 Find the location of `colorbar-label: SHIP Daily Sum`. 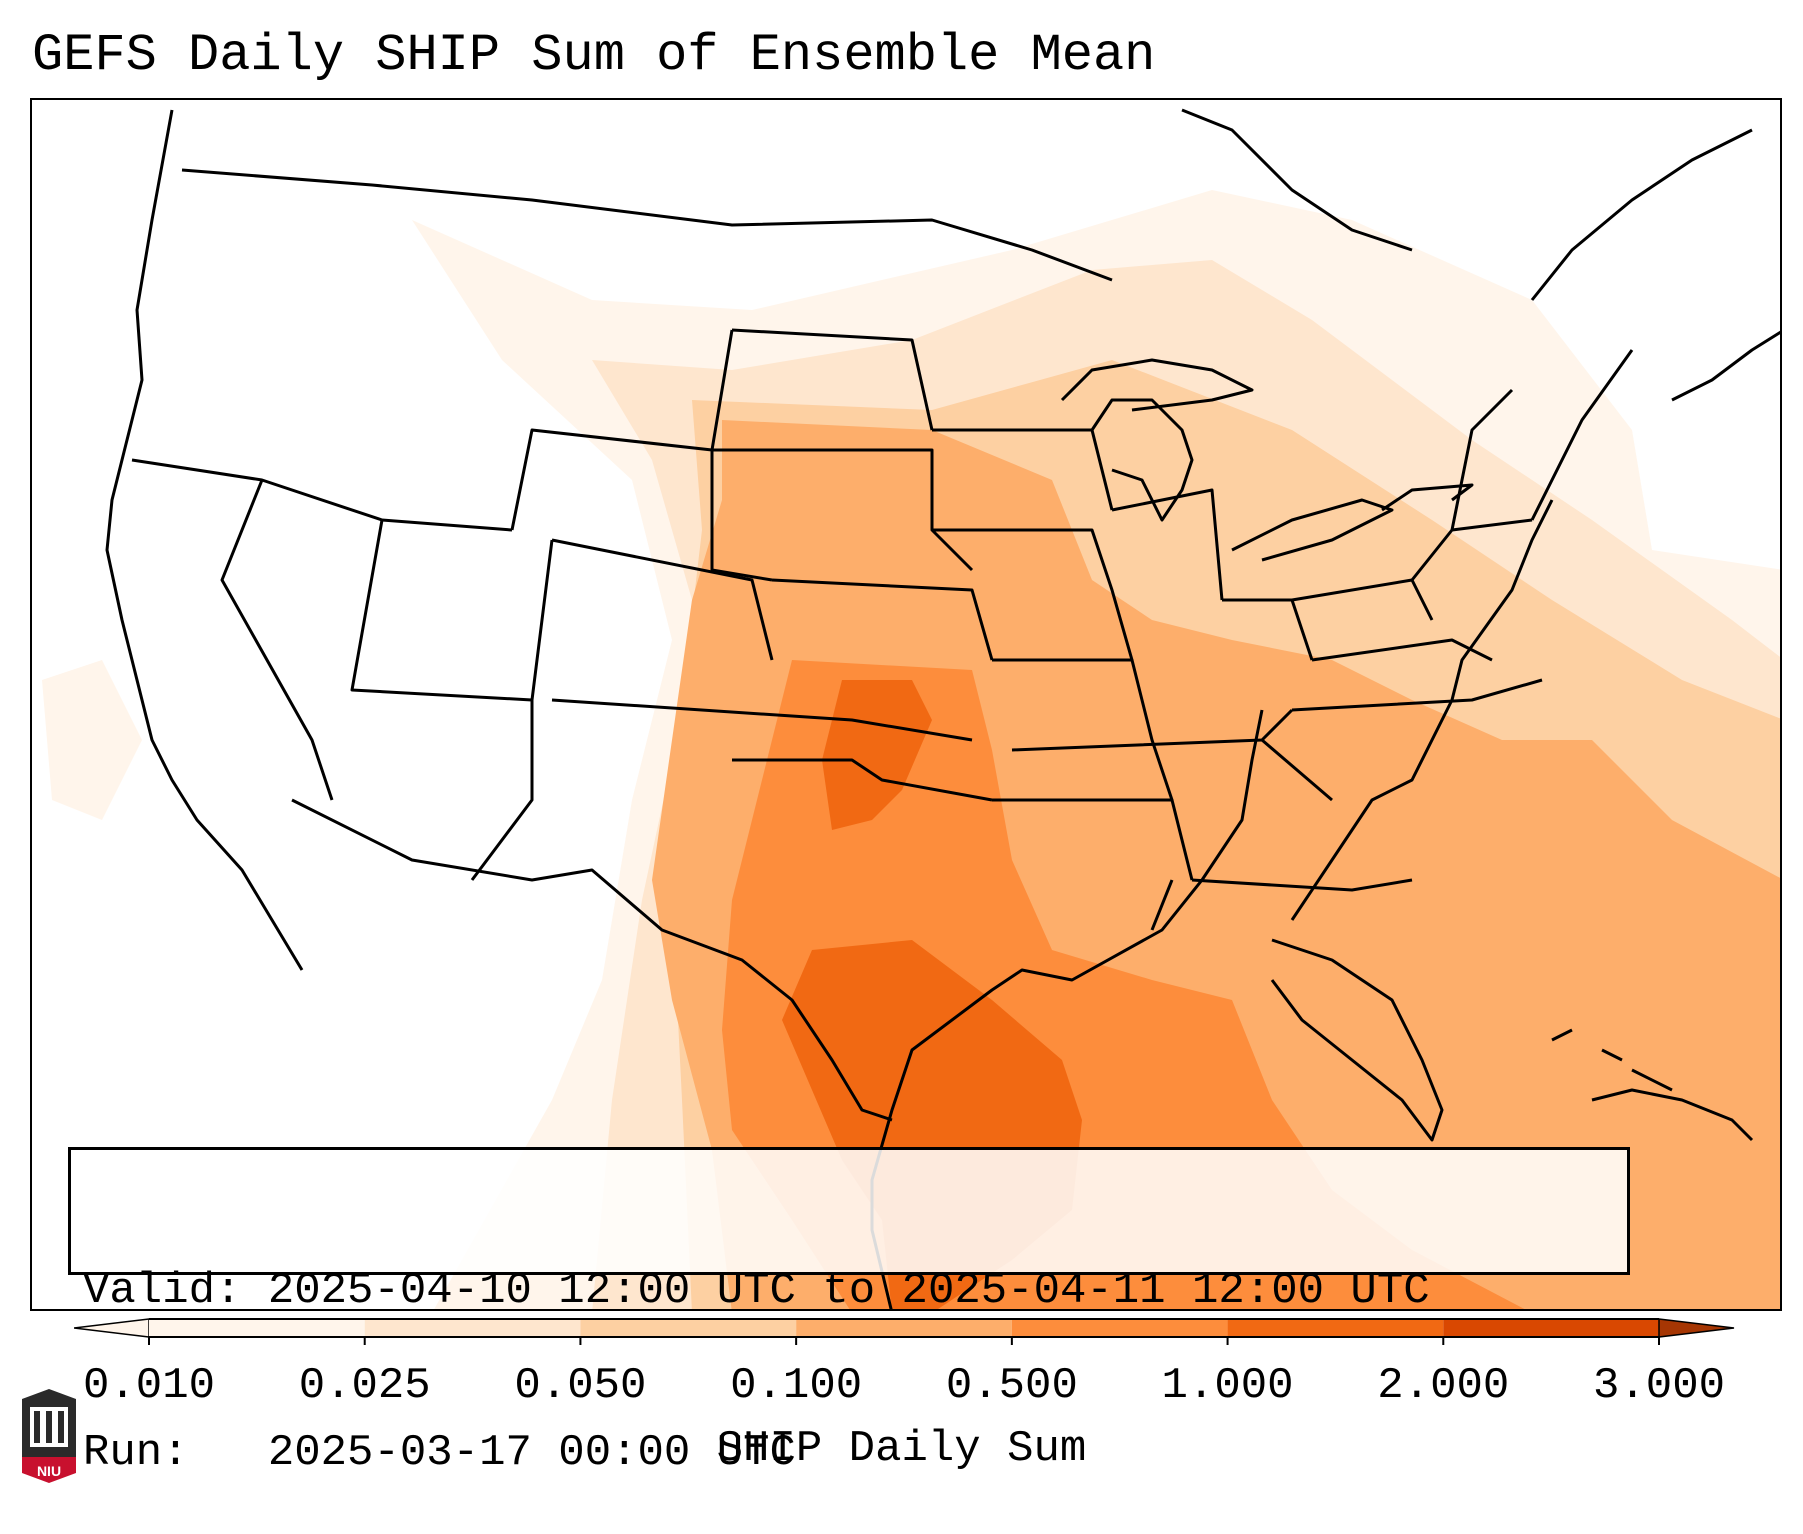

colorbar-label: SHIP Daily Sum is located at coordinates (901, 1449).